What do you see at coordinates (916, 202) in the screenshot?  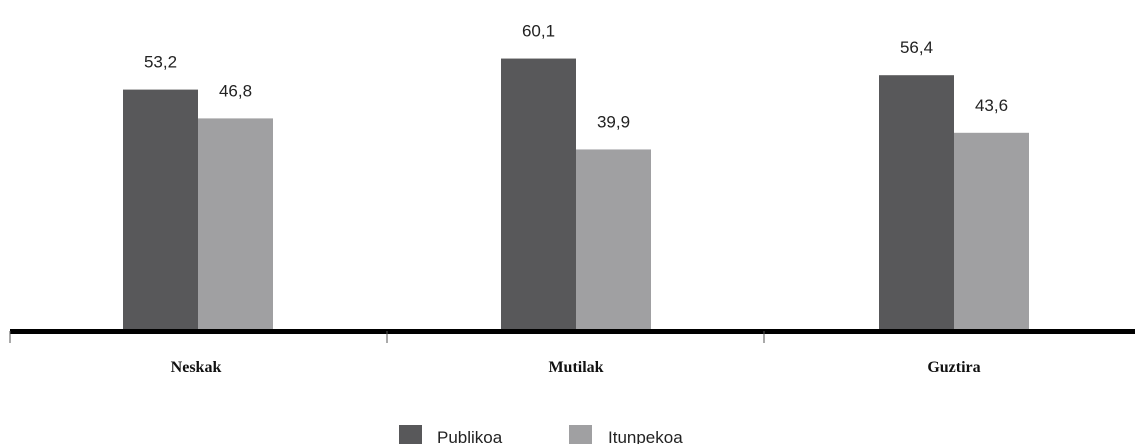 I see `bar-publikoa-guztira` at bounding box center [916, 202].